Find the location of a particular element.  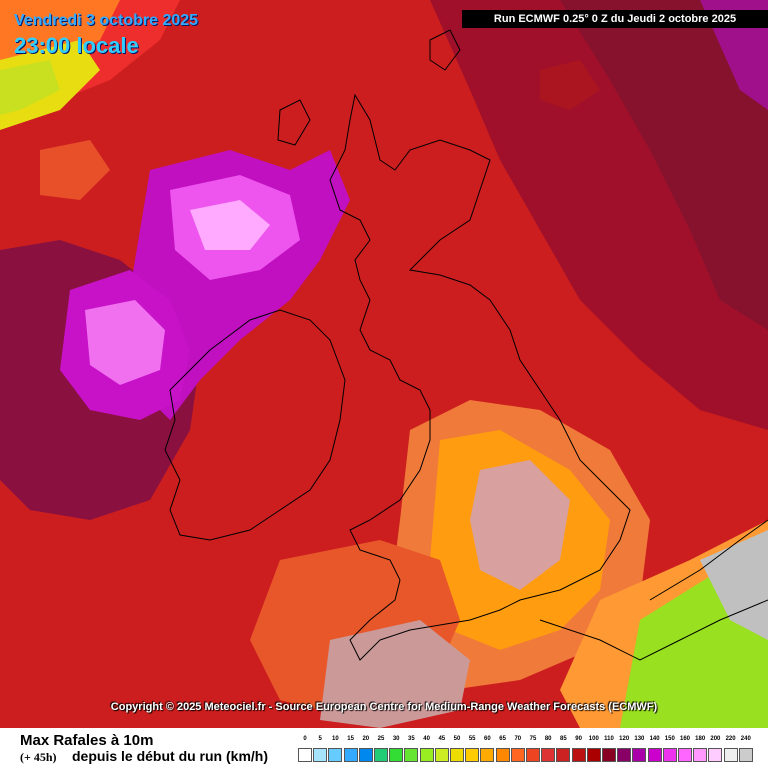

legend-label: 130 is located at coordinates (639, 739).